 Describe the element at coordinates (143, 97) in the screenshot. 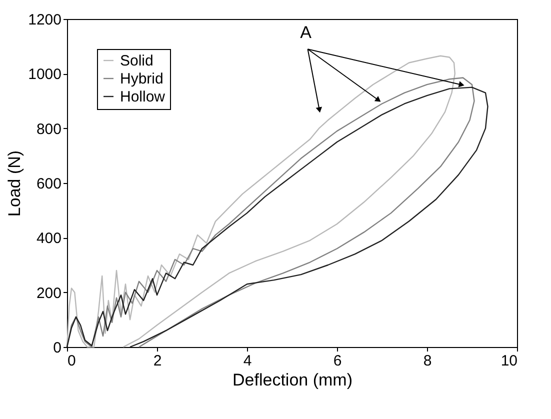

I see `legend-label: Hollow` at that location.